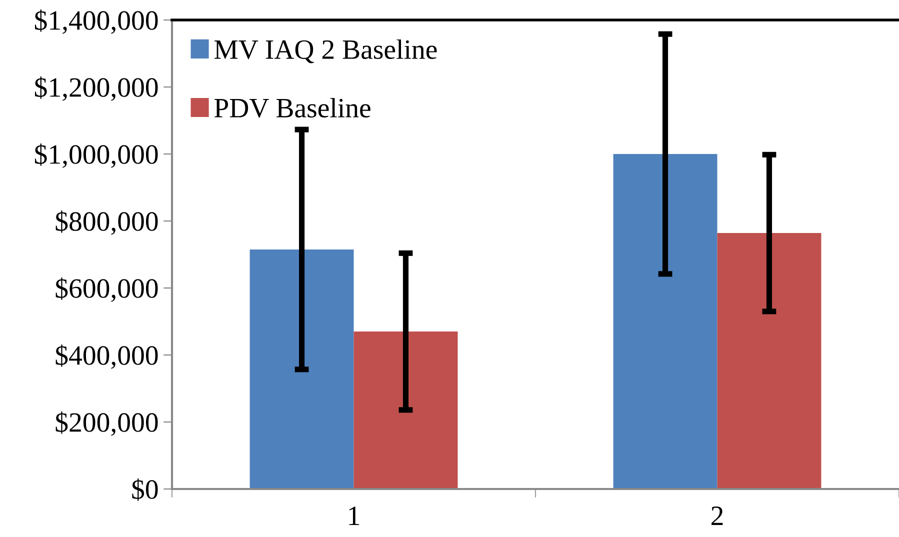 The width and height of the screenshot is (899, 537). I want to click on y-tick-label: $200,000, so click(107, 424).